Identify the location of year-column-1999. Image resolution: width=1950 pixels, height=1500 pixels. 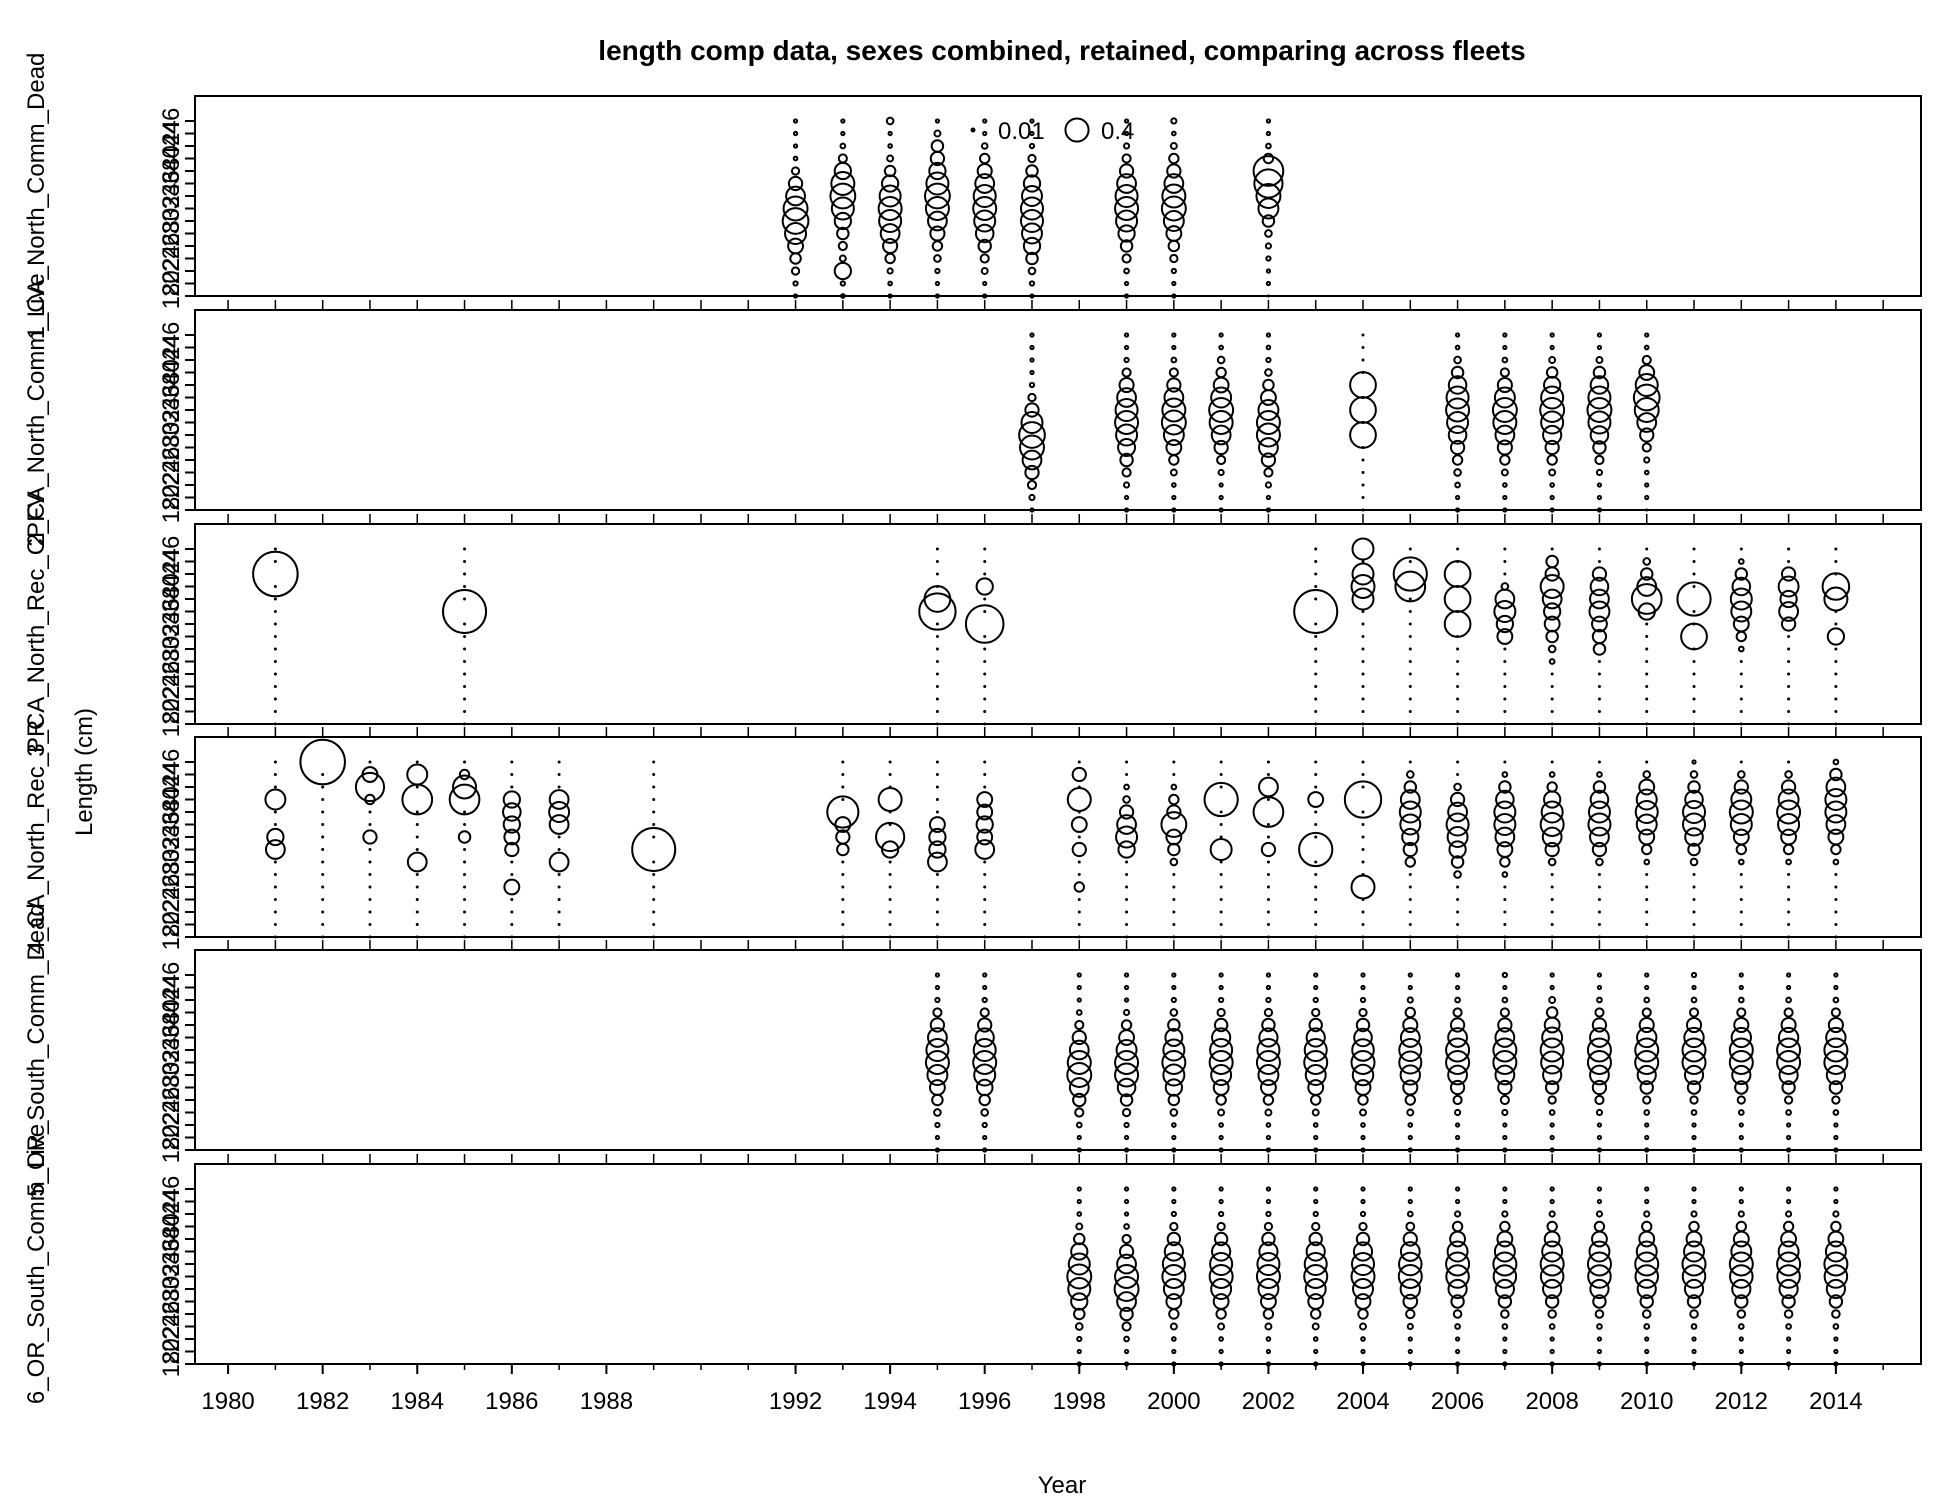
(1127, 208).